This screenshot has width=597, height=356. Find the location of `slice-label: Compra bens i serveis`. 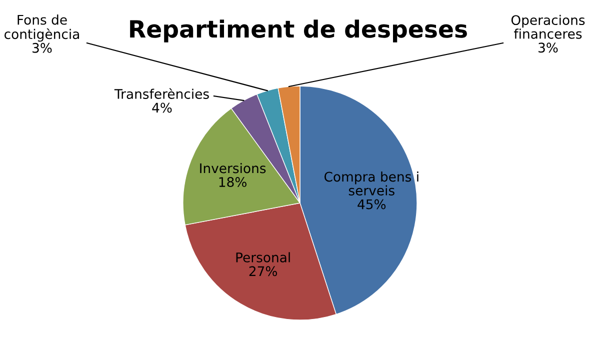

slice-label: Compra bens i serveis is located at coordinates (371, 183).